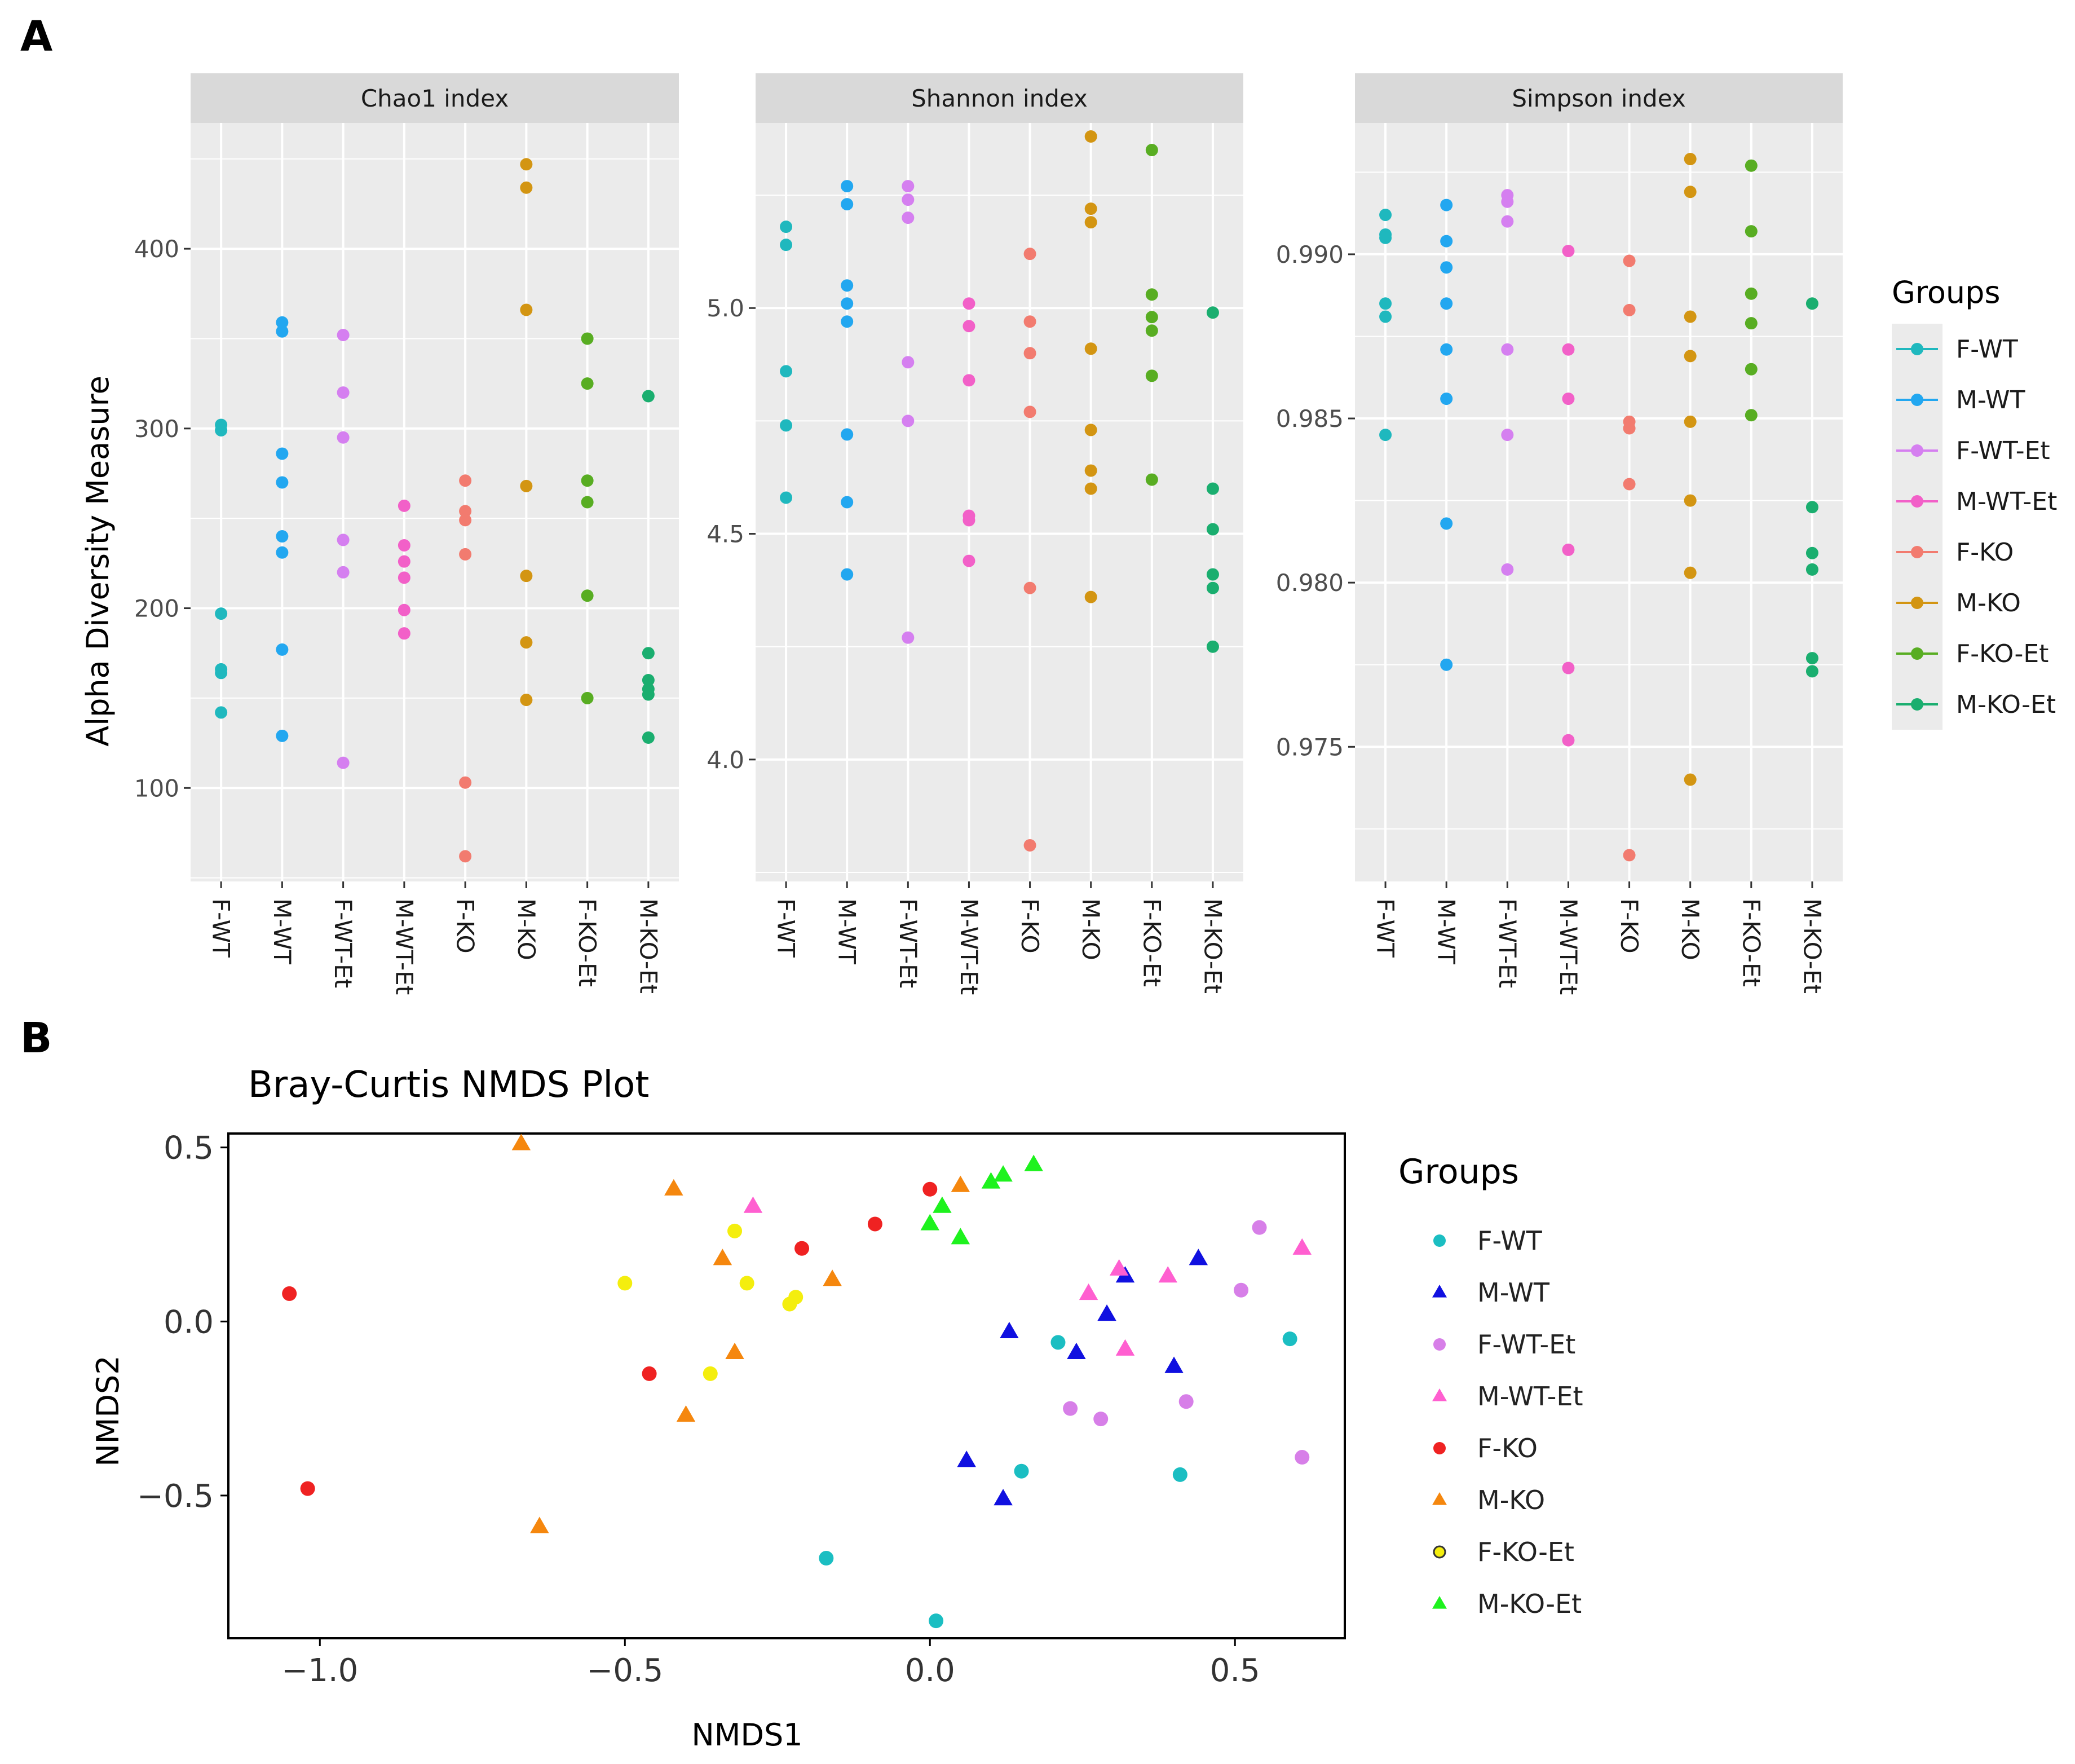 The height and width of the screenshot is (1764, 2075). What do you see at coordinates (1751, 942) in the screenshot?
I see `x-tick-label: F-KO-Et` at bounding box center [1751, 942].